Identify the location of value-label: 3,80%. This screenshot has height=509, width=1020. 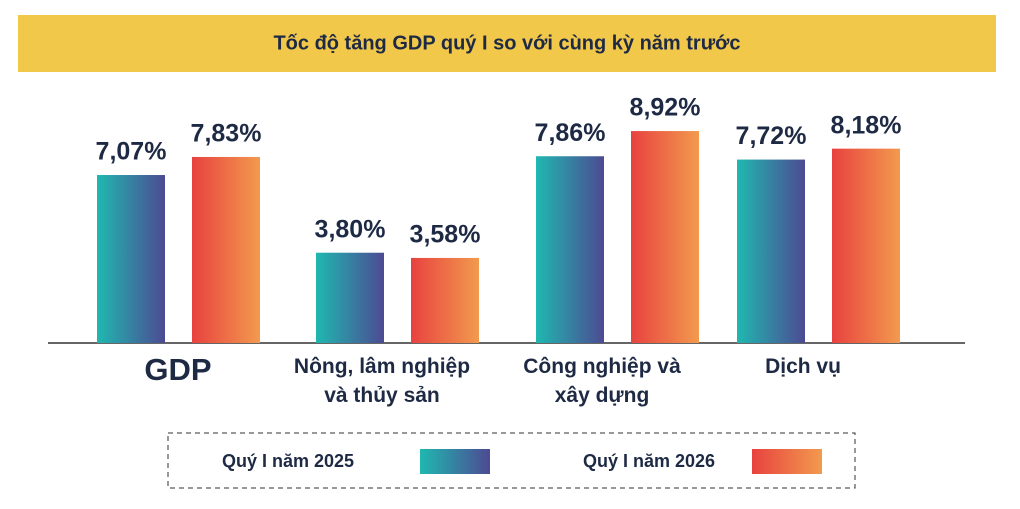
(350, 229).